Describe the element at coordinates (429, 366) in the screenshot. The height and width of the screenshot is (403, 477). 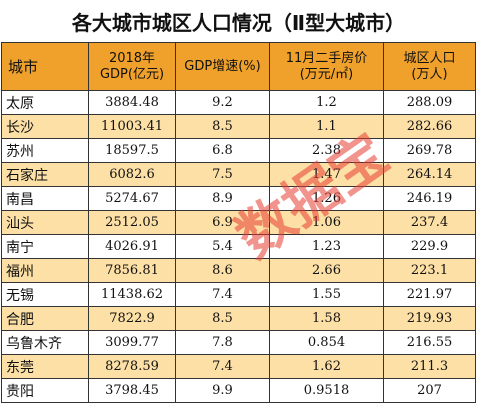
I see `cell-pop: 211.3` at that location.